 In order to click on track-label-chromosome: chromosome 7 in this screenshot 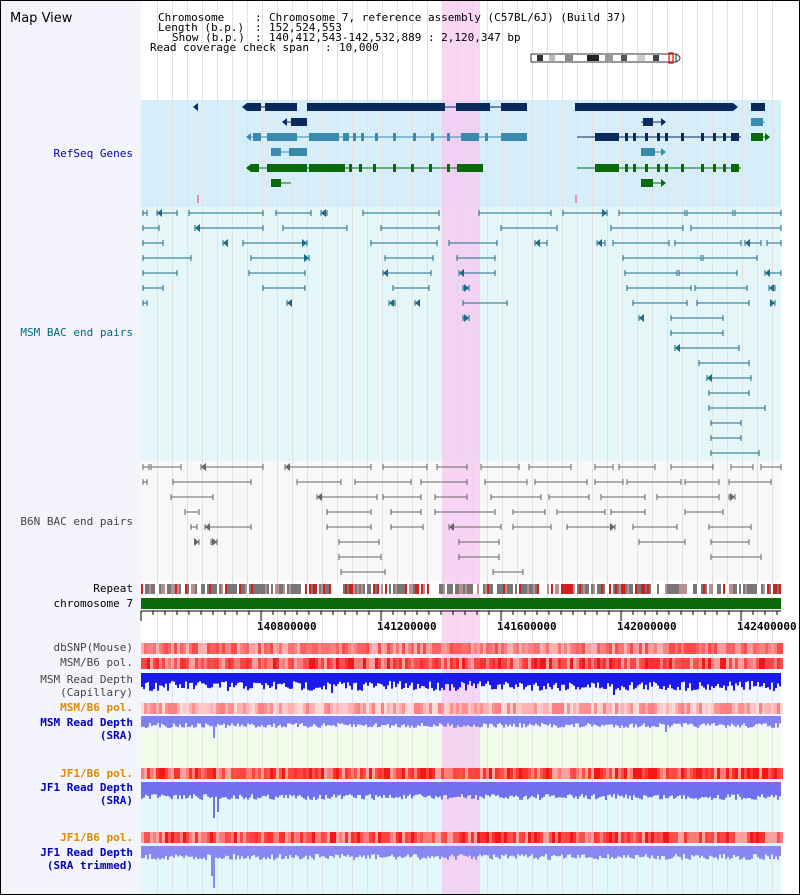, I will do `click(93, 603)`.